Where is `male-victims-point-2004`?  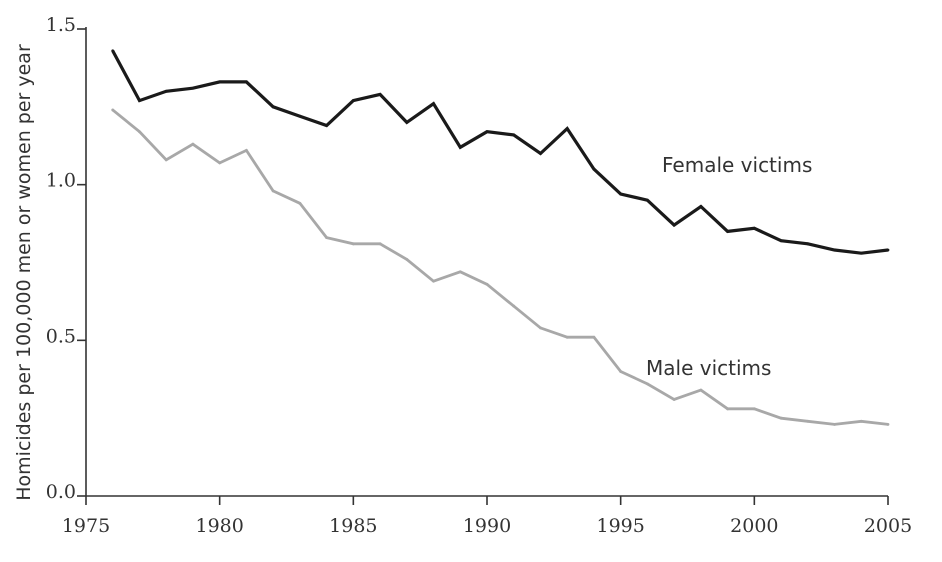 male-victims-point-2004 is located at coordinates (861, 421).